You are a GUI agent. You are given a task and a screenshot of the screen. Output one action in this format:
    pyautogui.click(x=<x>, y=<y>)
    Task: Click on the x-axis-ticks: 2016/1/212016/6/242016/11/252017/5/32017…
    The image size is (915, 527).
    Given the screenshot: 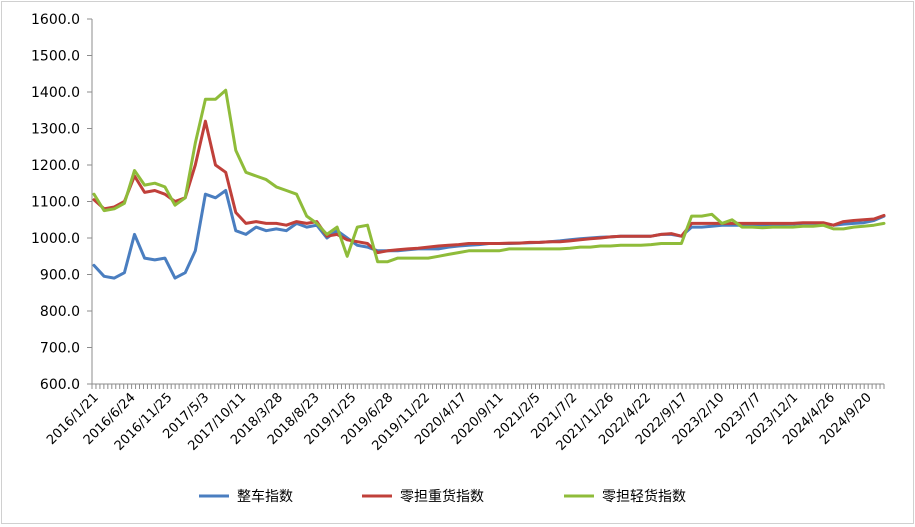 What is the action you would take?
    pyautogui.click(x=464, y=419)
    